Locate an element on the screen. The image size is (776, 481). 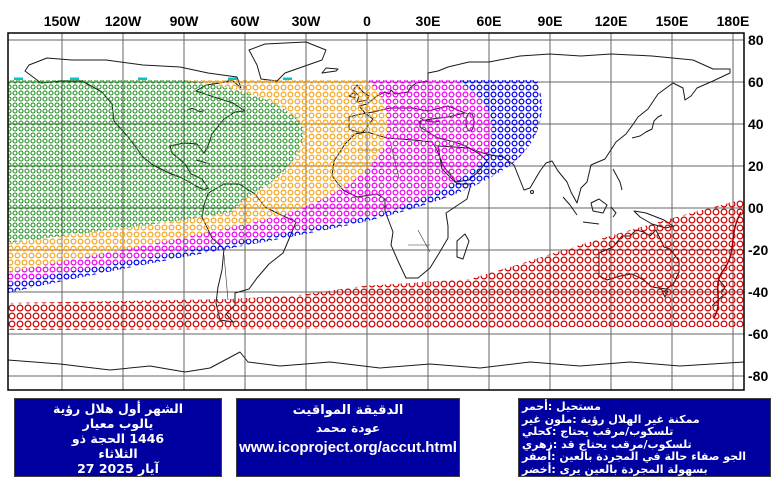
lon-label: 60W is located at coordinates (246, 21).